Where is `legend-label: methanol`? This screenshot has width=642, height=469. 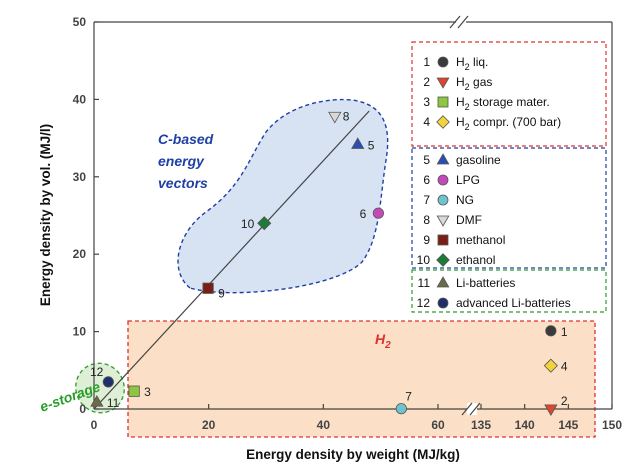
legend-label: methanol is located at coordinates (480, 240).